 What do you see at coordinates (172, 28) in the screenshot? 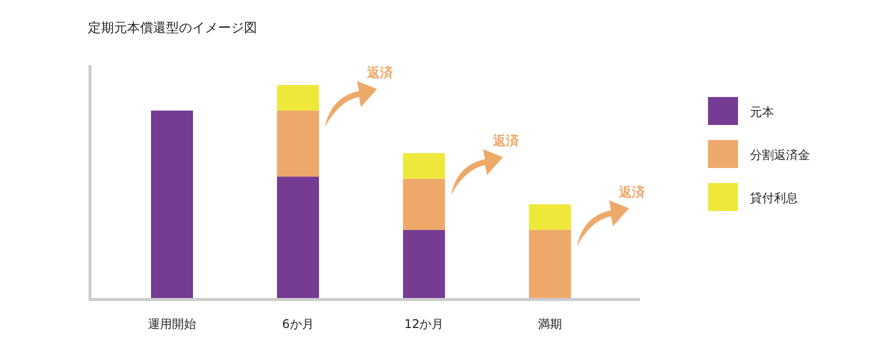
I see `chart-title: 定期元本償還型のイメージ図` at bounding box center [172, 28].